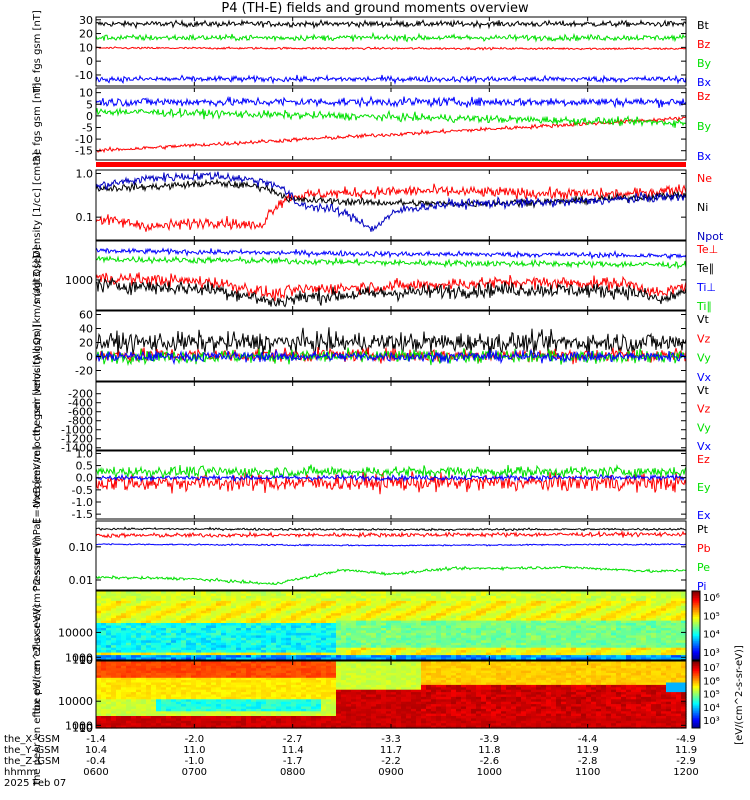 The height and width of the screenshot is (800, 750). I want to click on y-tick-label: 10000, so click(75, 632).